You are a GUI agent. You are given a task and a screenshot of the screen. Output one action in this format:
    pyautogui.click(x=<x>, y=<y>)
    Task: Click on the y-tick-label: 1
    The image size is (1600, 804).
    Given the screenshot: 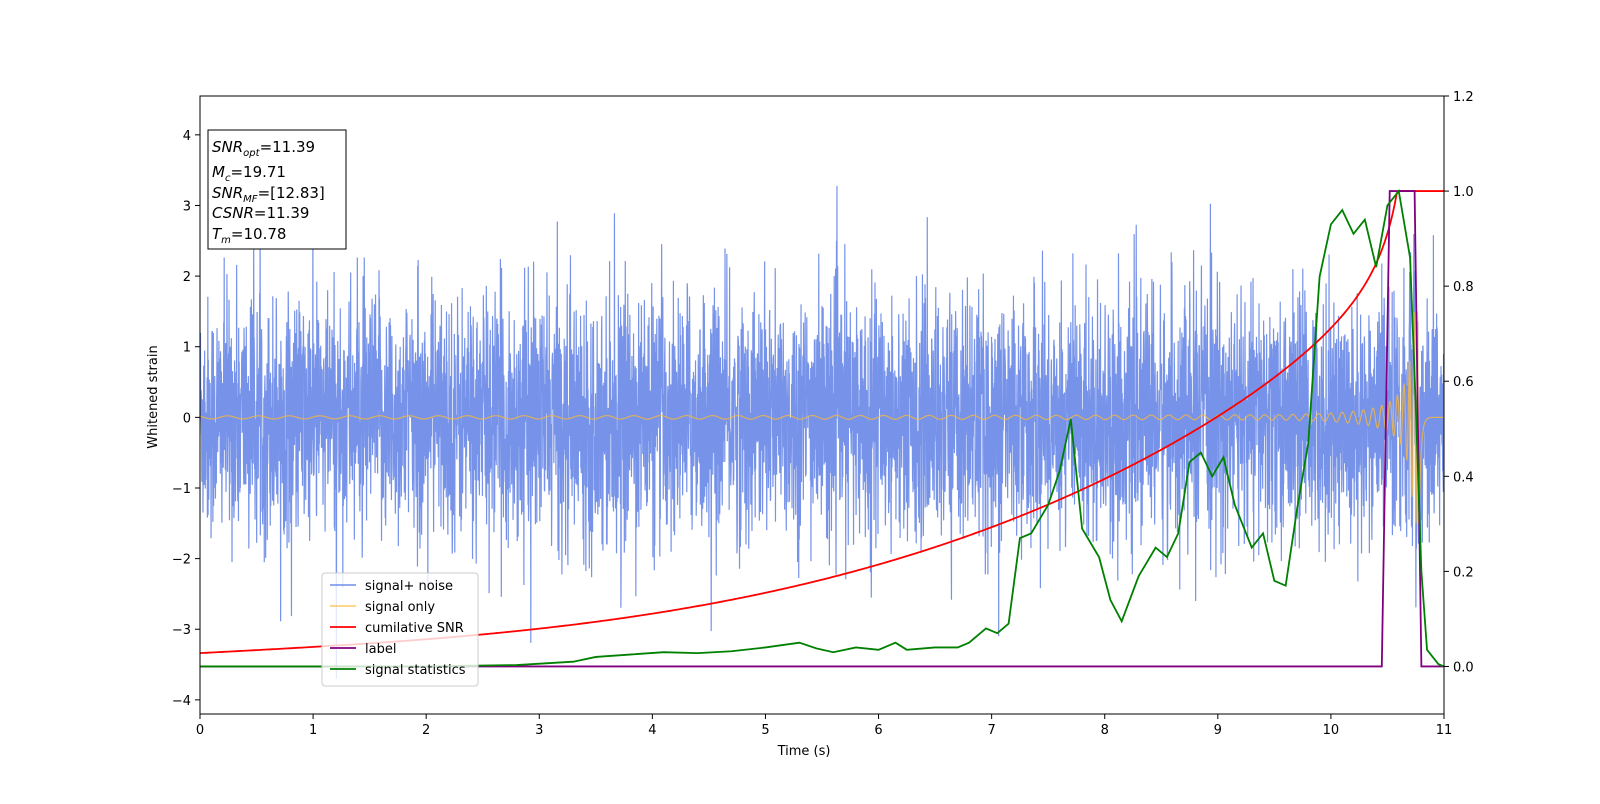 What is the action you would take?
    pyautogui.click(x=187, y=348)
    